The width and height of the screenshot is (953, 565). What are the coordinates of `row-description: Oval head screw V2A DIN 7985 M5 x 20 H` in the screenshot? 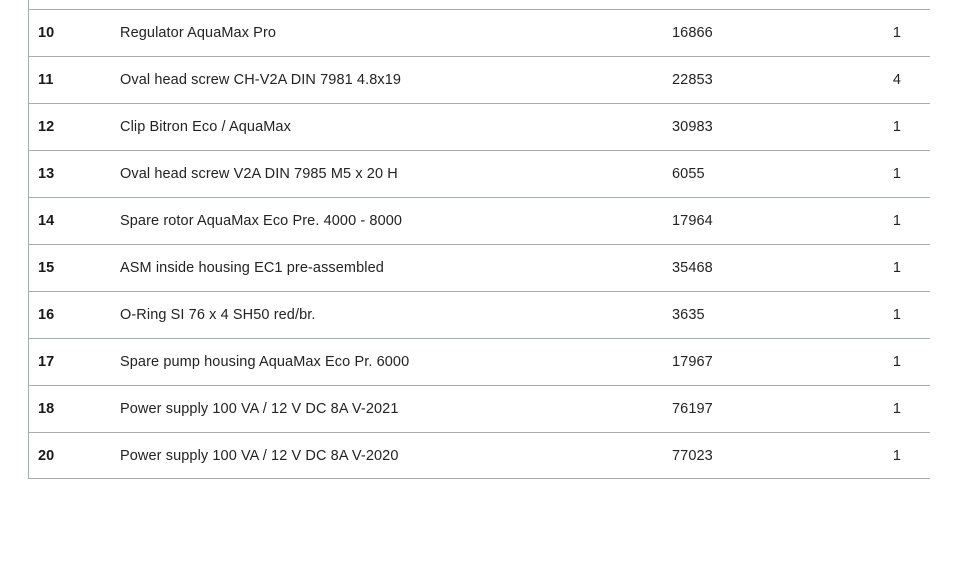 It's located at (259, 174).